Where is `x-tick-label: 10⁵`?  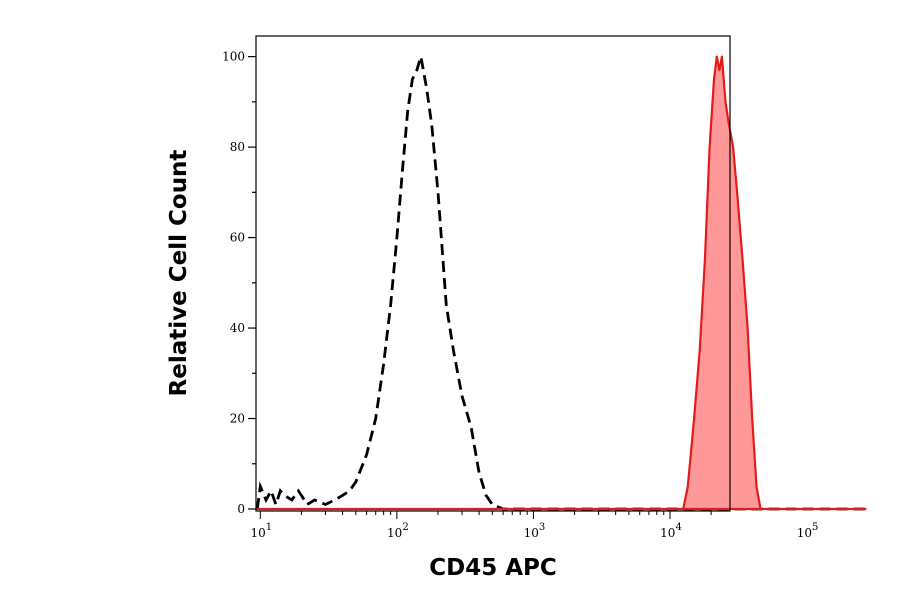 x-tick-label: 10⁵ is located at coordinates (808, 531).